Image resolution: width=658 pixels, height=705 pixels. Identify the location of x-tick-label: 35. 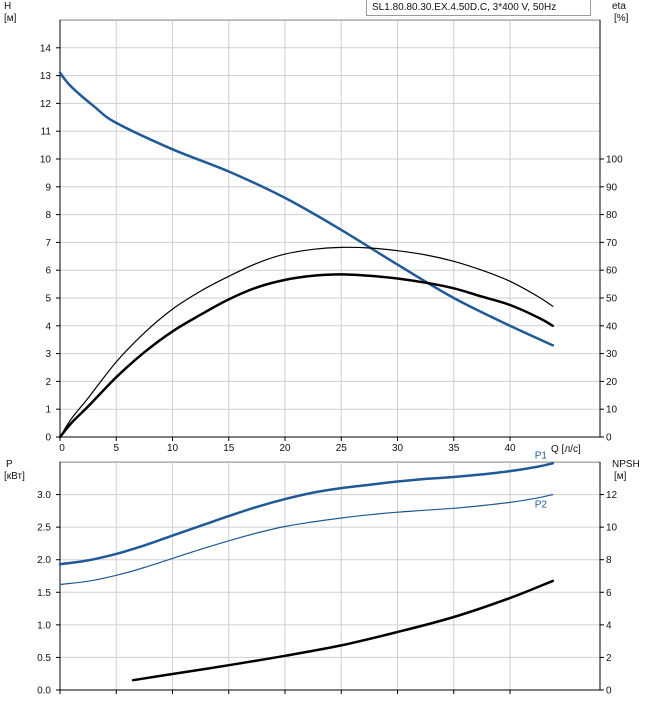
(454, 448).